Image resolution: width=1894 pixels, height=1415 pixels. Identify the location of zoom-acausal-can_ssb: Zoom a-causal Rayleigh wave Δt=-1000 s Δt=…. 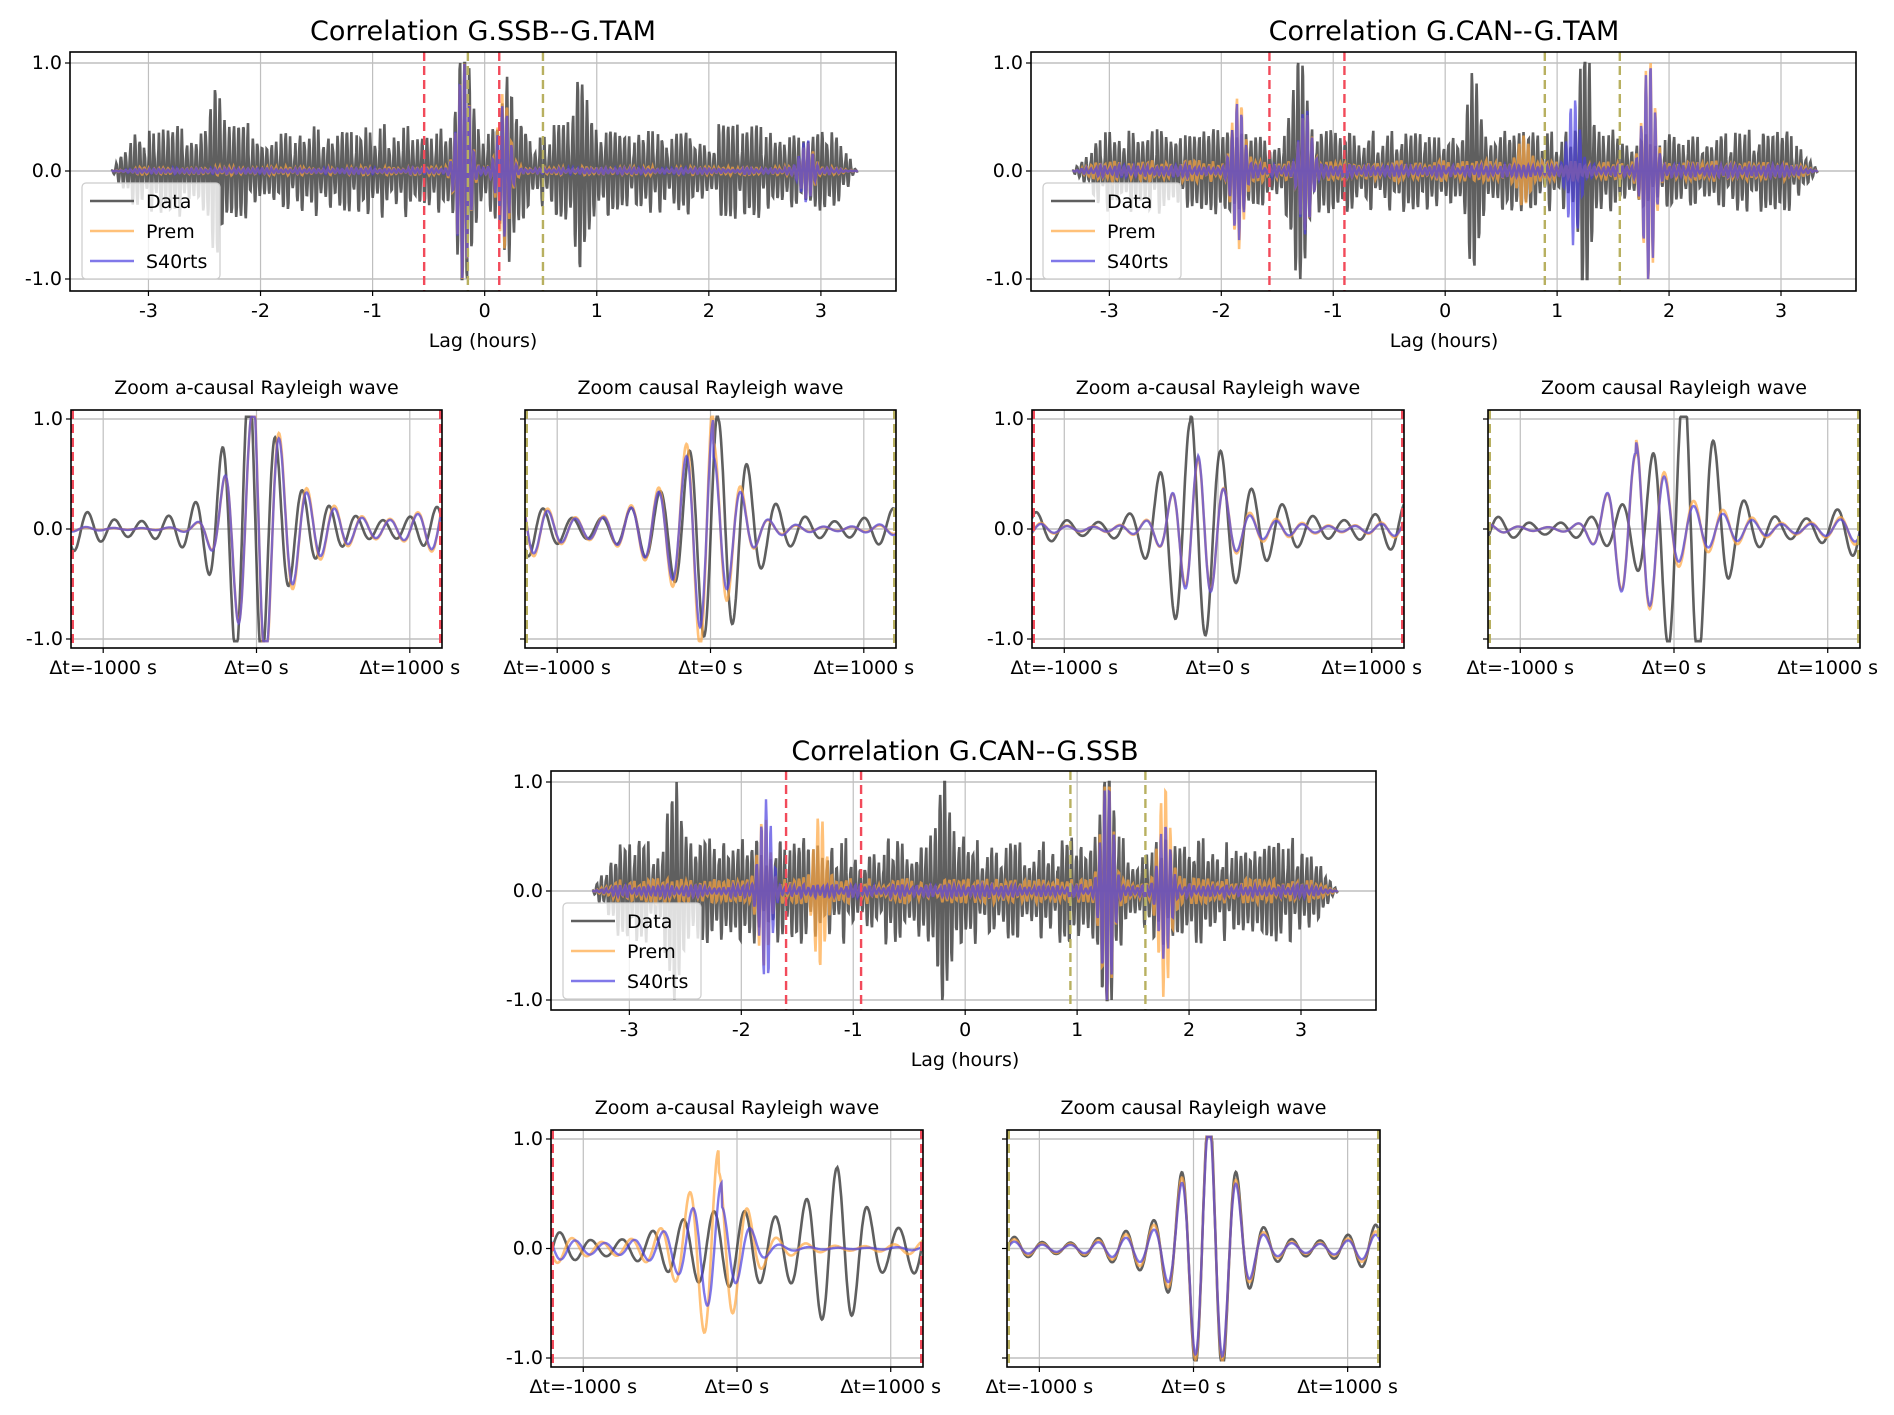
(723, 1247).